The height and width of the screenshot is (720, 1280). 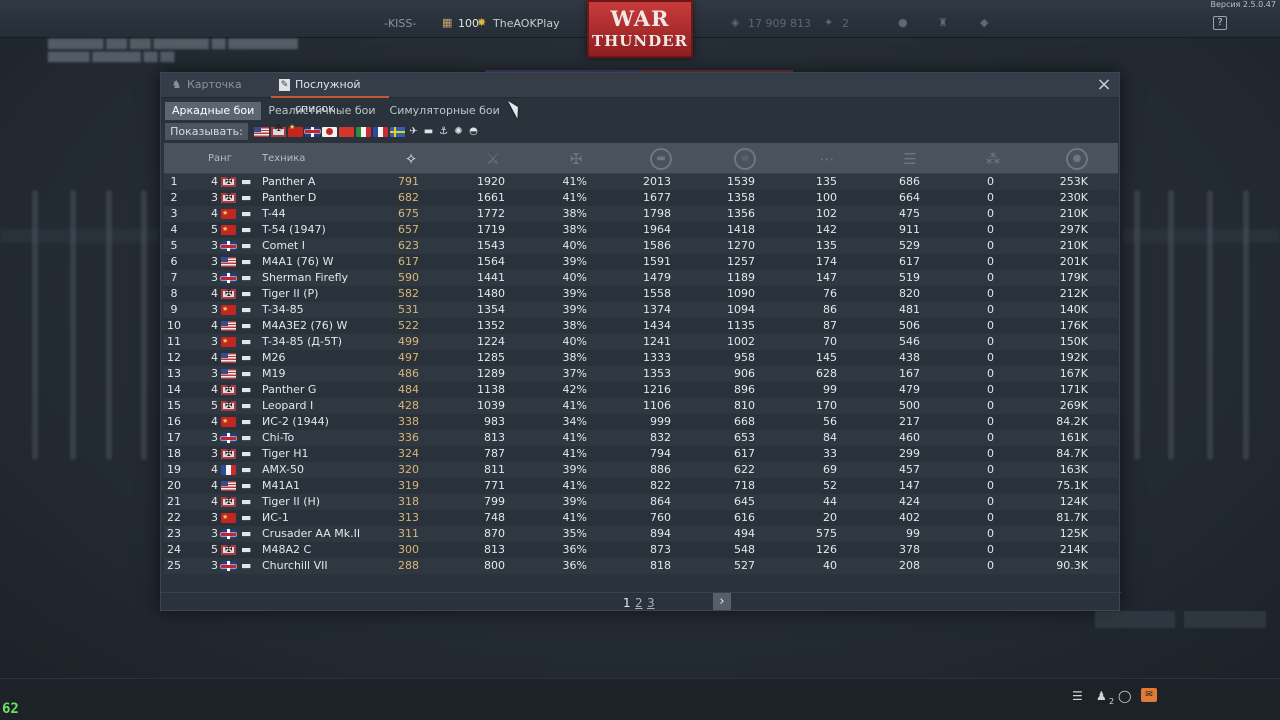 I want to click on filter-aircraft-icon: ✈, so click(x=413, y=131).